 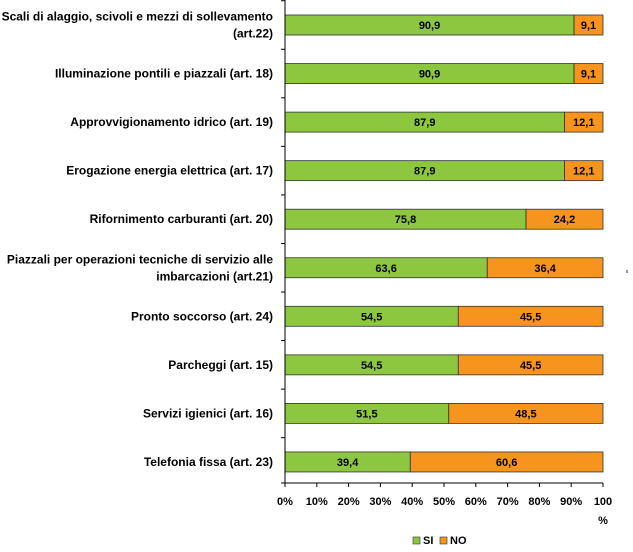 What do you see at coordinates (181, 219) in the screenshot?
I see `category-label: Rifornimento carburanti (art. 20)` at bounding box center [181, 219].